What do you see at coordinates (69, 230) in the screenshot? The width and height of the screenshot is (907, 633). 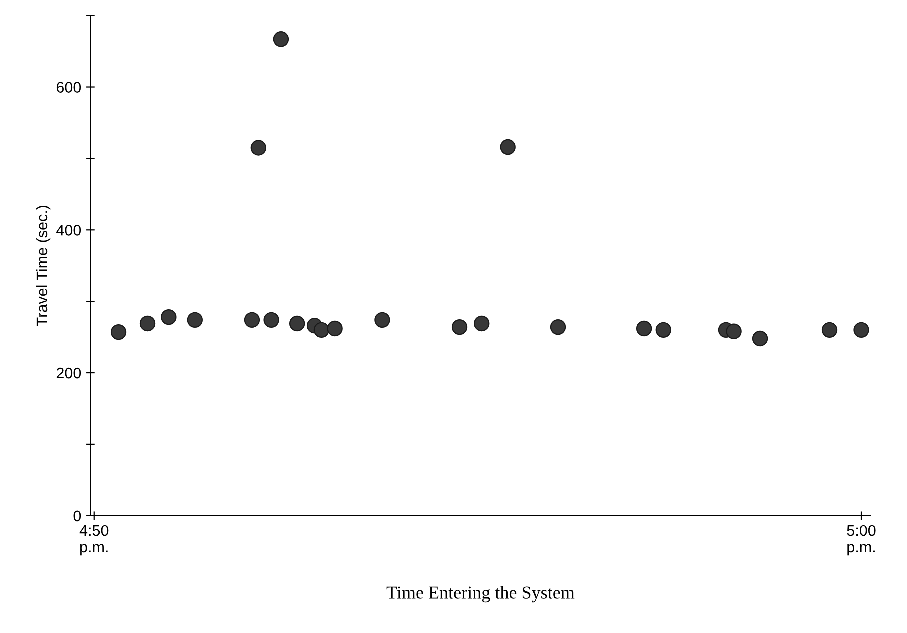 I see `y-tick-label: 400` at bounding box center [69, 230].